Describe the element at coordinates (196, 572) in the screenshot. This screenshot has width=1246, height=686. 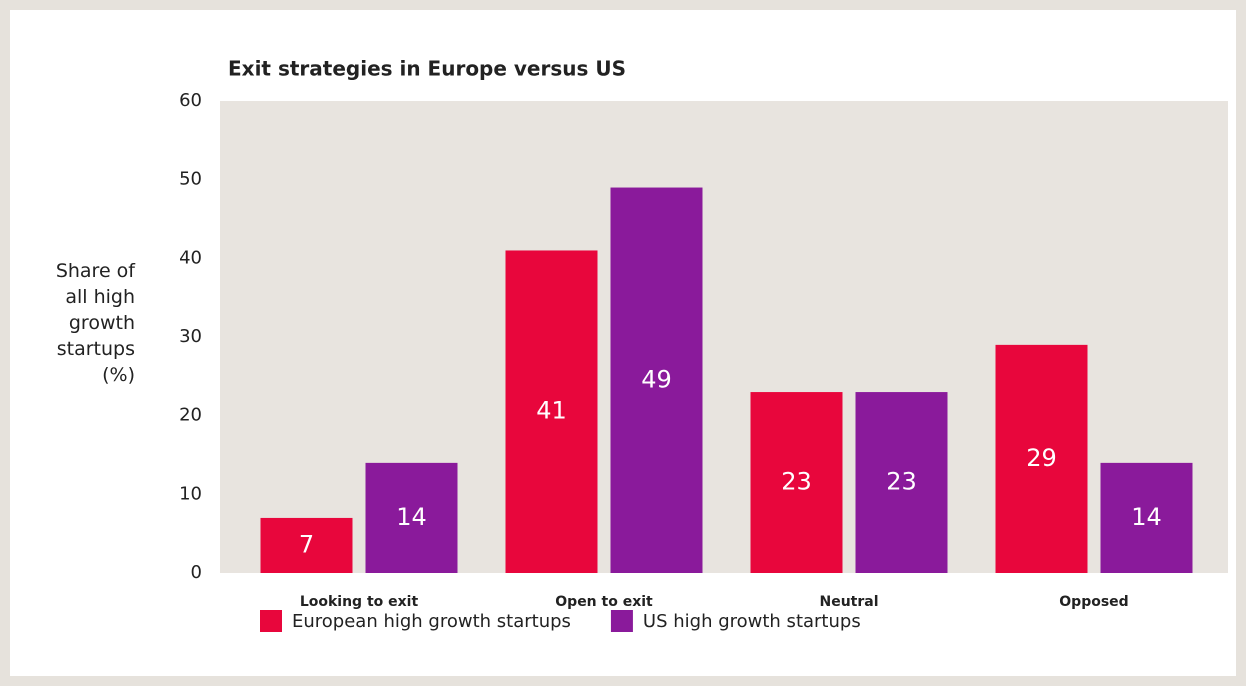
I see `y-tick-label: 0` at that location.